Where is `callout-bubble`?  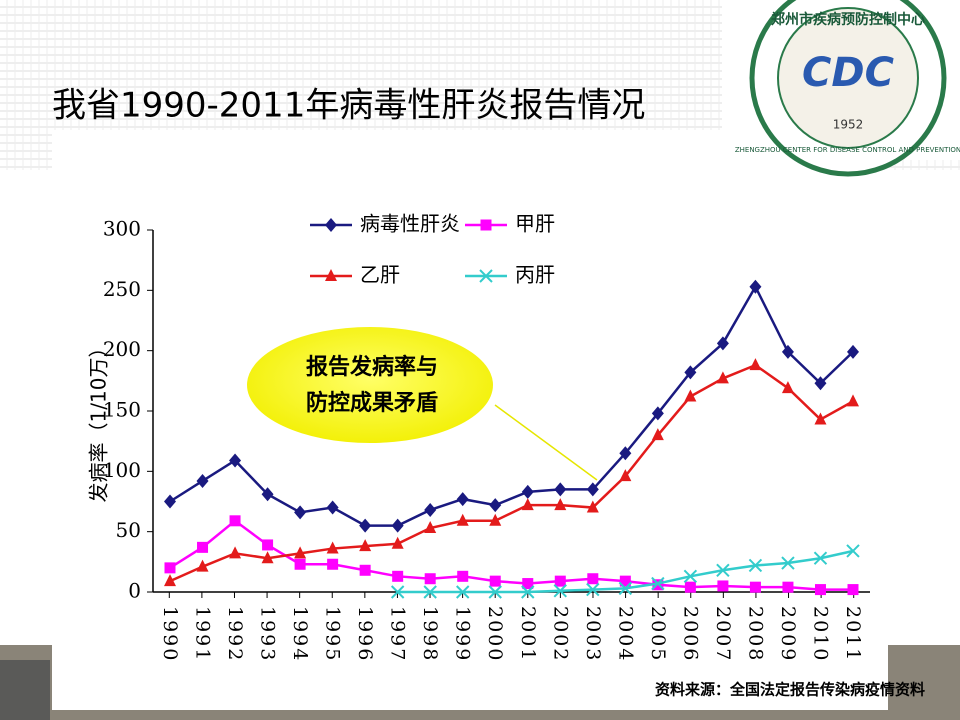
callout-bubble is located at coordinates (370, 385).